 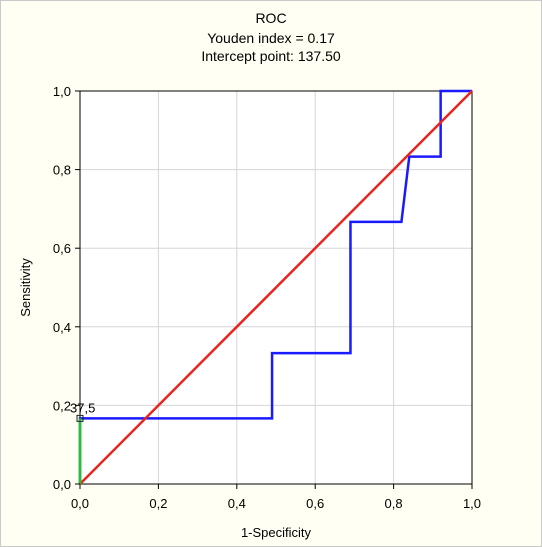 What do you see at coordinates (82, 407) in the screenshot?
I see `intercept-label: 37,5` at bounding box center [82, 407].